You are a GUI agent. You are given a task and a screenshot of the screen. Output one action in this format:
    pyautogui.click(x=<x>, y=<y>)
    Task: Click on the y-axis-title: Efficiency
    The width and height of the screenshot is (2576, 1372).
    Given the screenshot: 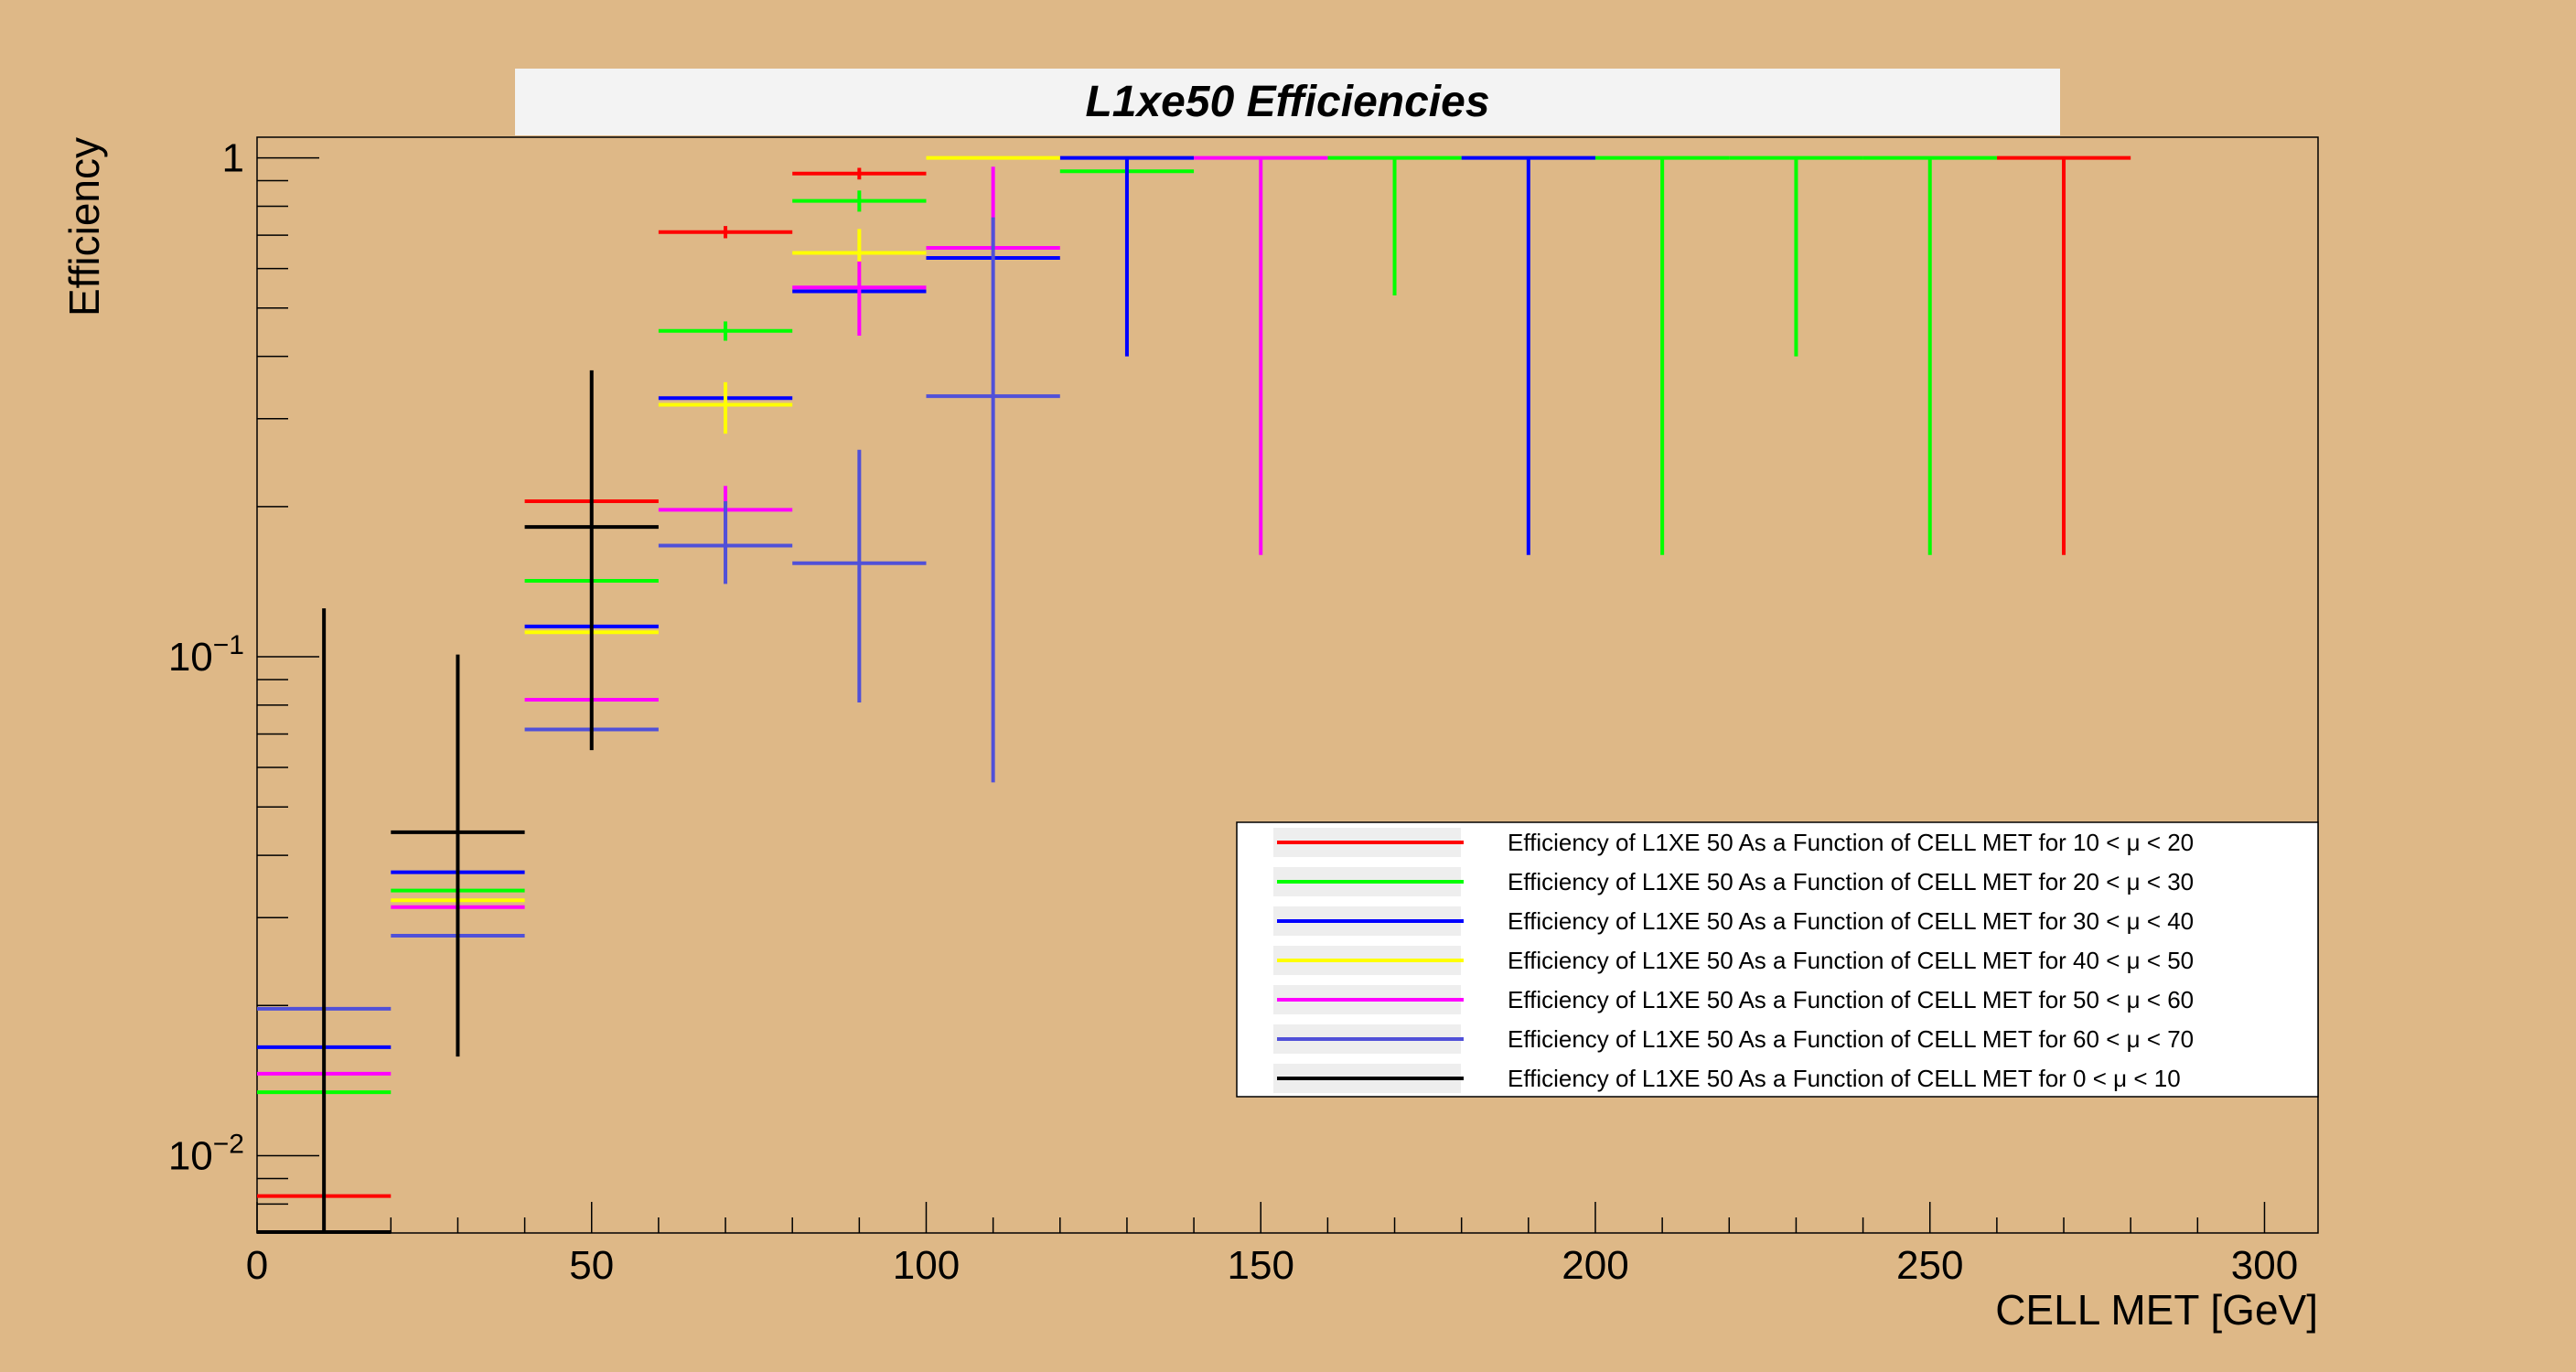 What is the action you would take?
    pyautogui.click(x=84, y=226)
    